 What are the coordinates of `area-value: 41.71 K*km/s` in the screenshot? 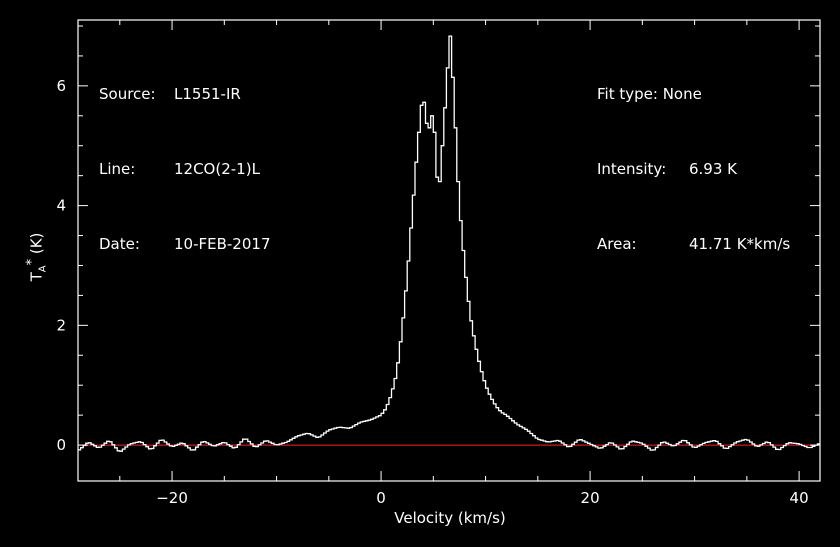 It's located at (740, 244).